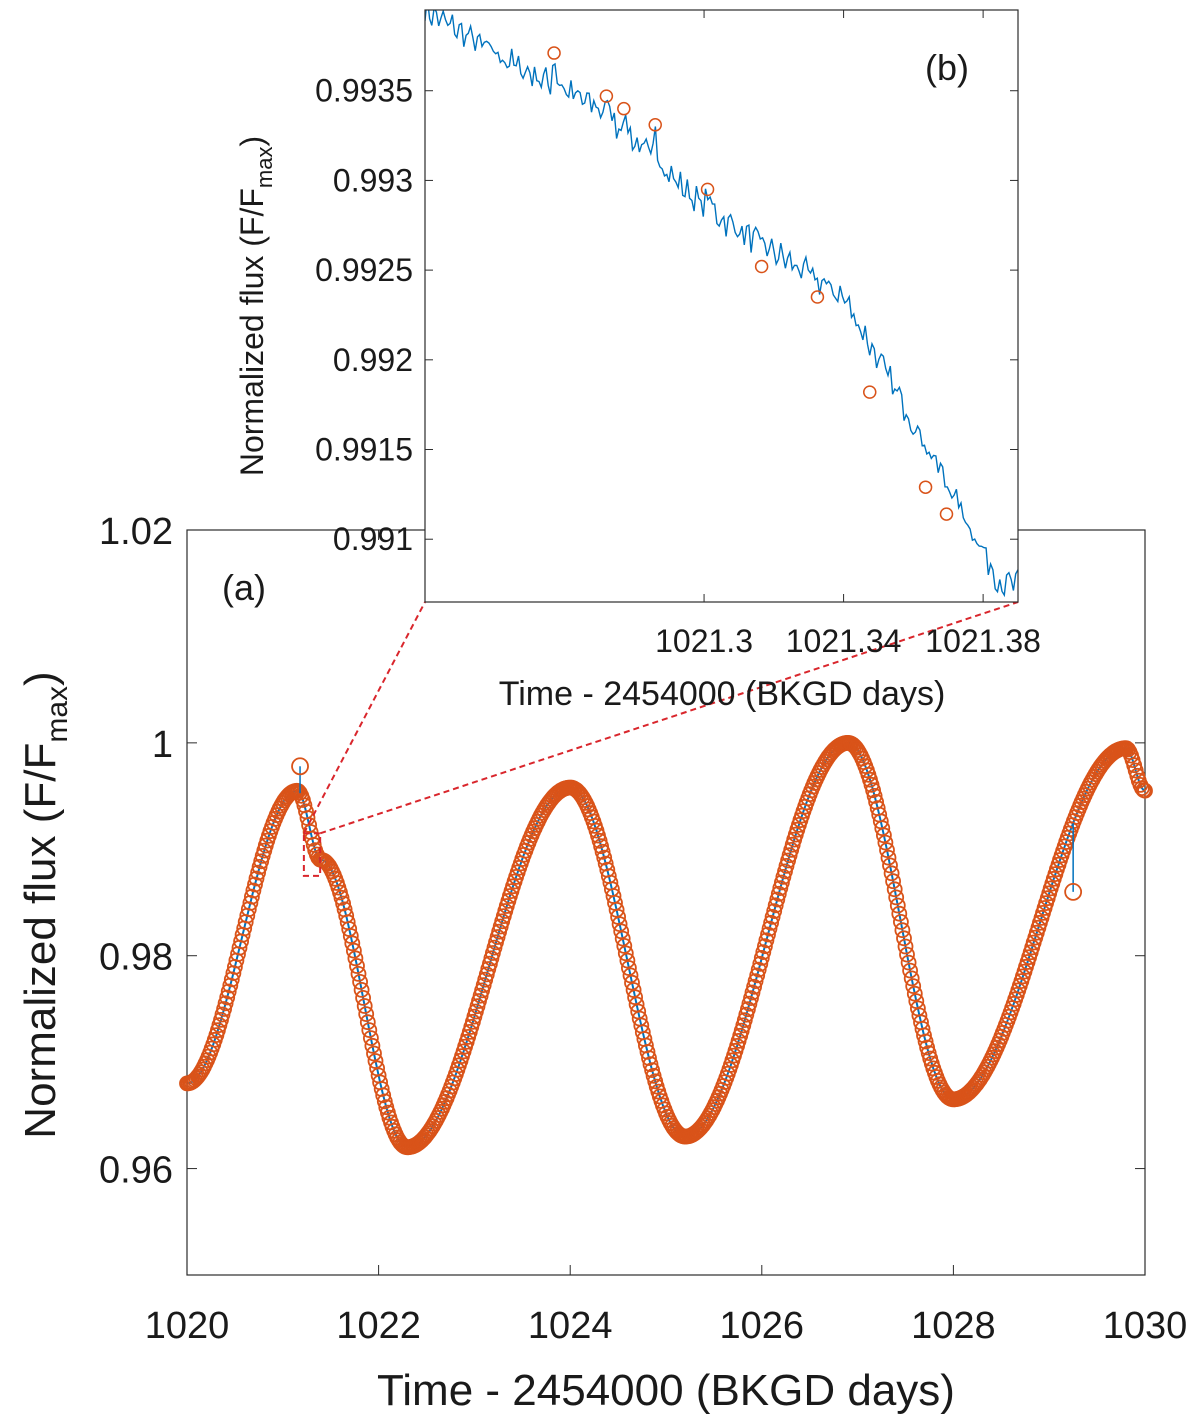 This screenshot has height=1421, width=1200. What do you see at coordinates (722, 694) in the screenshot?
I see `panel-b-xlabel: Time - 2454000 (BKGD days)` at bounding box center [722, 694].